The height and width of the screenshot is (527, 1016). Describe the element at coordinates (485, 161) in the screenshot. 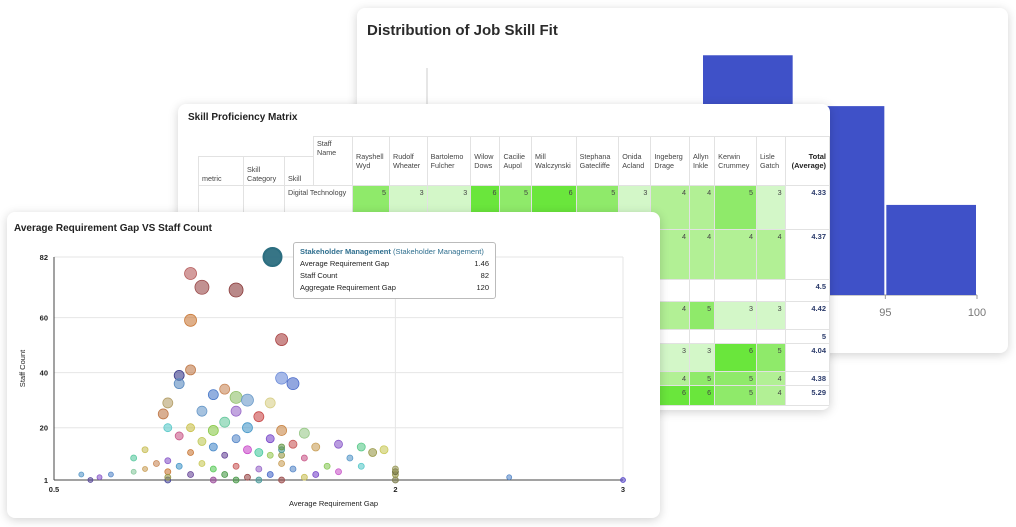

I see `staff-column-header: Wilow Dows` at that location.